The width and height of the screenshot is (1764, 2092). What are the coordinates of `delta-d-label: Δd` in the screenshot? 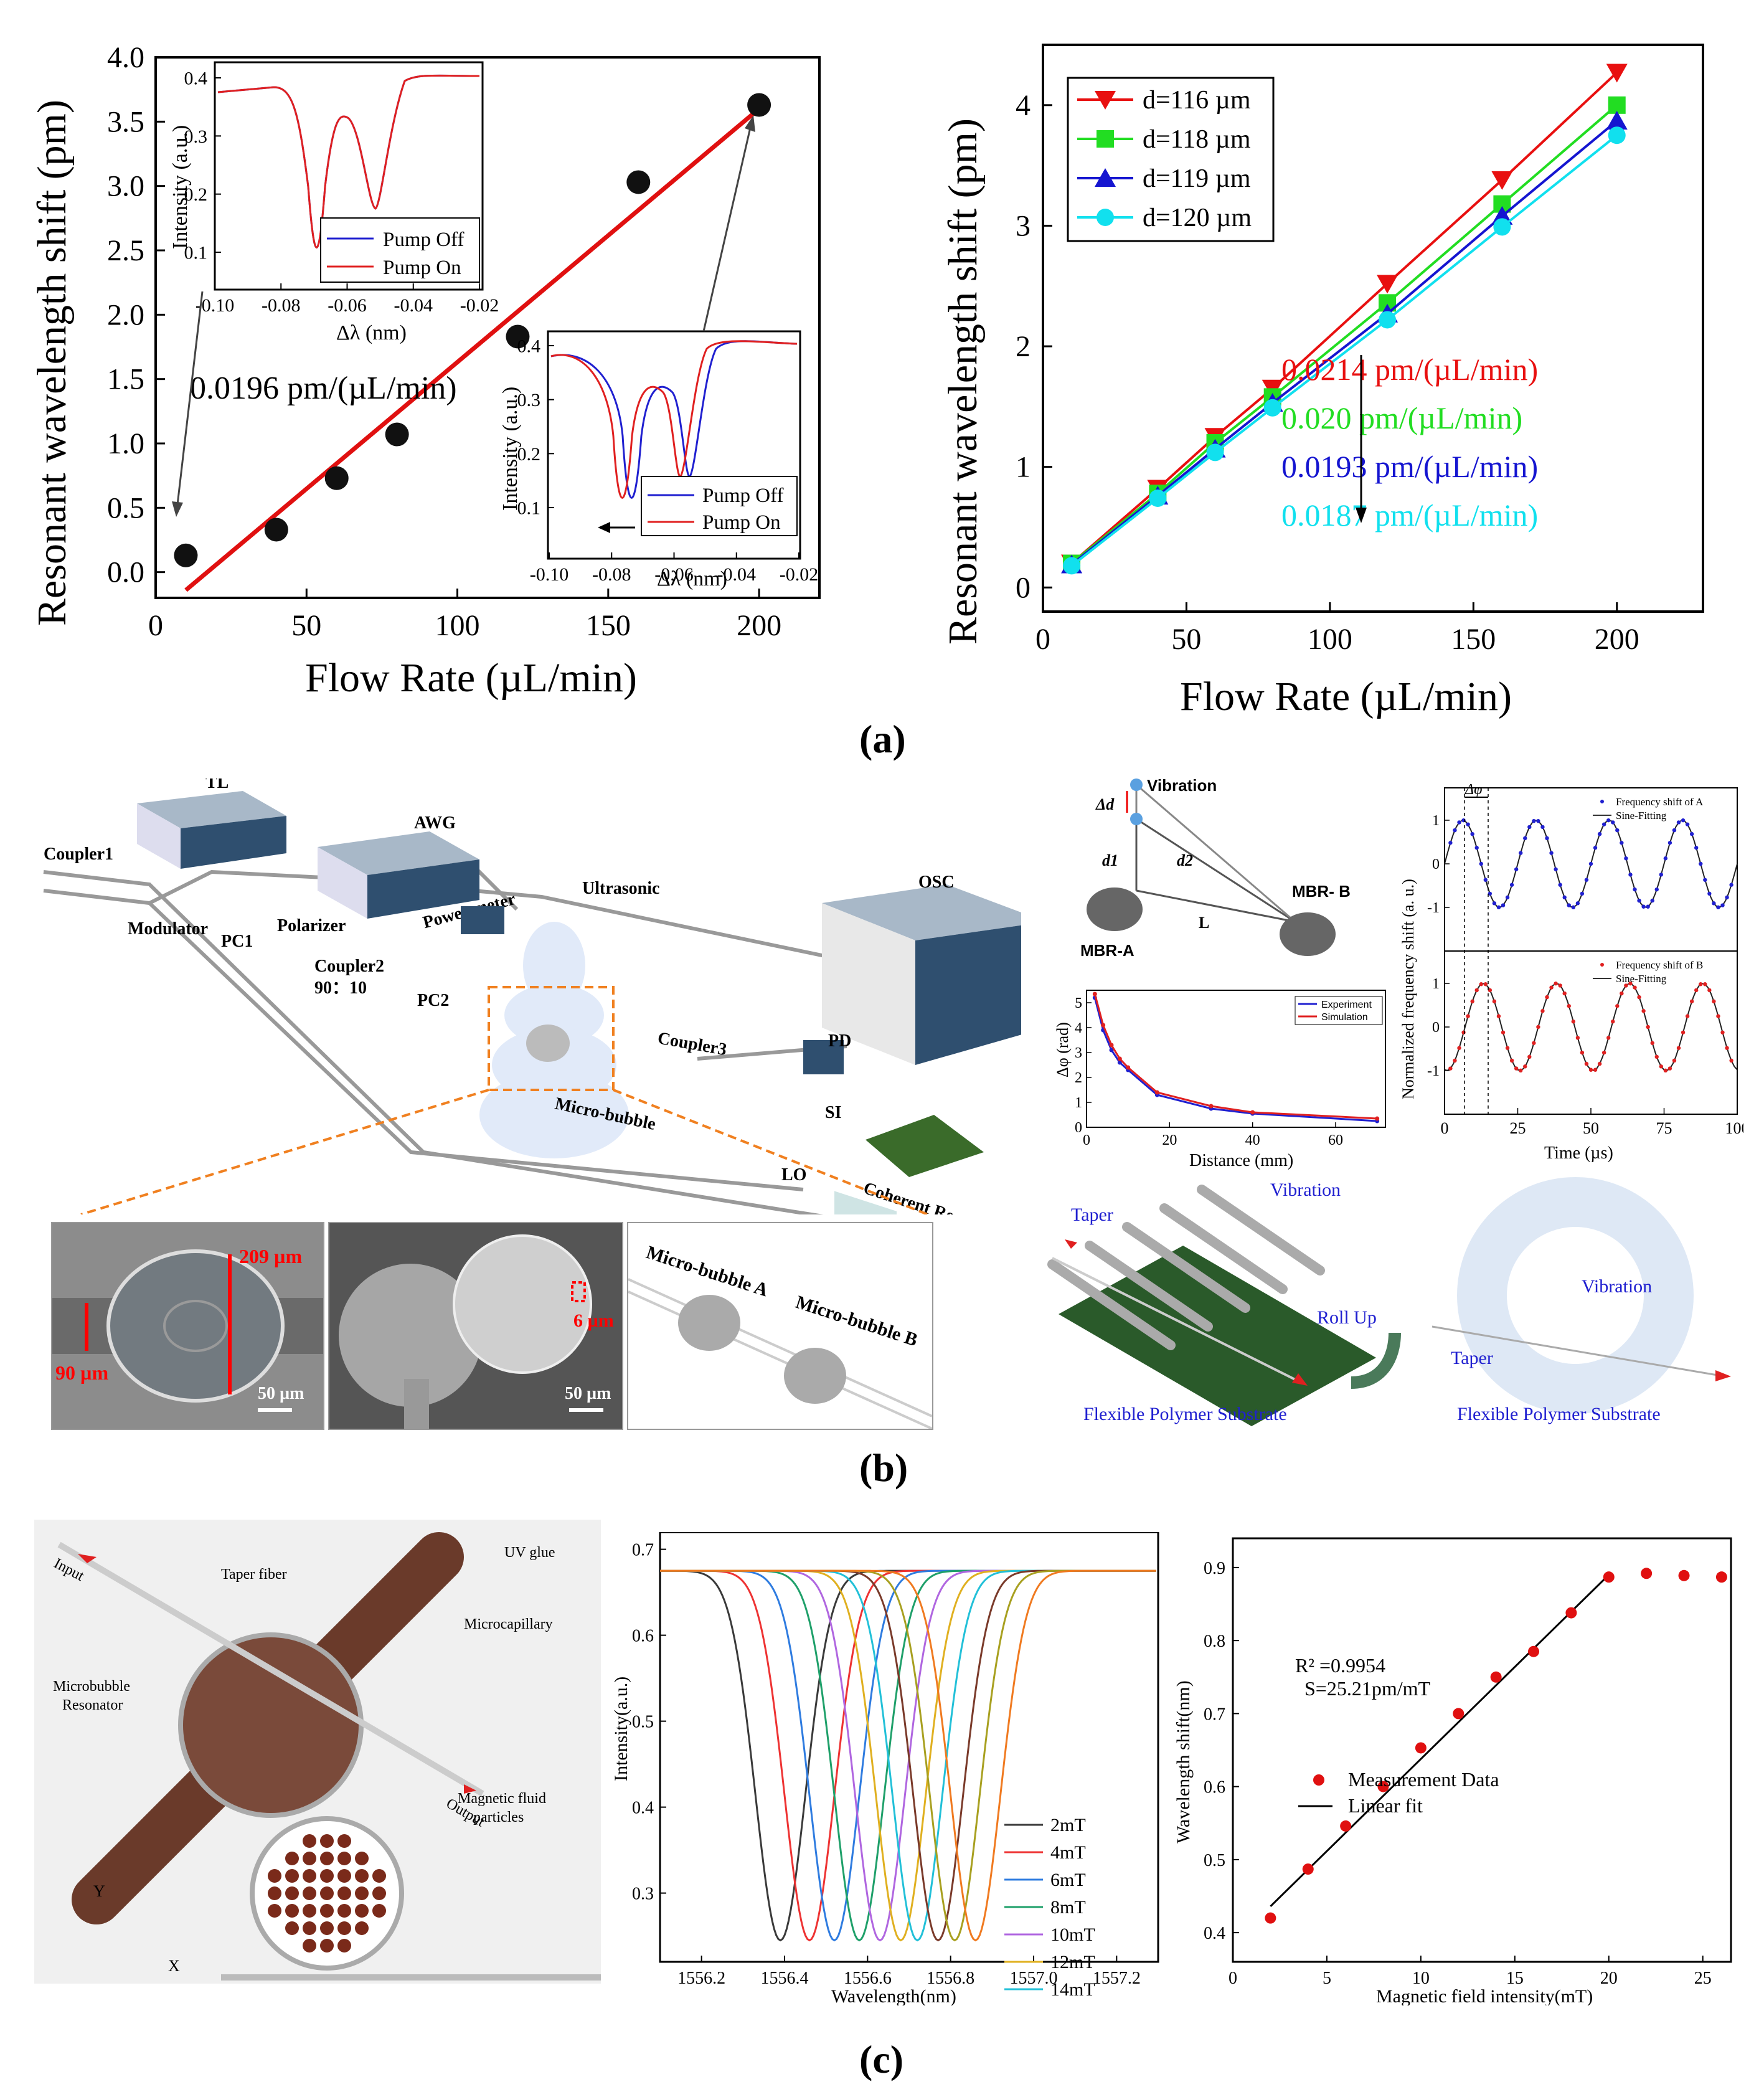 It's located at (1105, 804).